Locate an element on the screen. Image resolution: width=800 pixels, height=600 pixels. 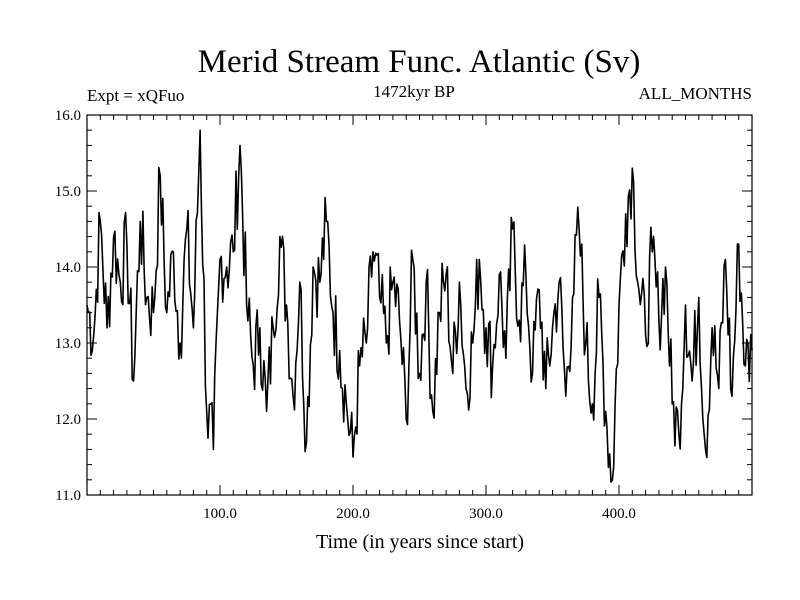
x-tick-label: 400.0 is located at coordinates (619, 514).